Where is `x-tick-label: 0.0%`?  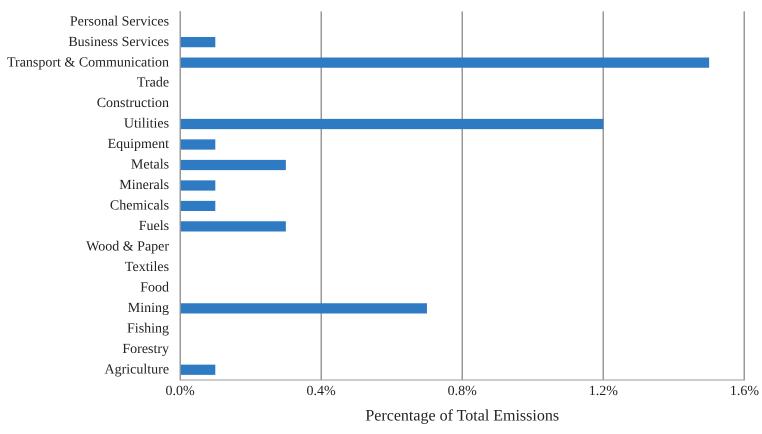
x-tick-label: 0.0% is located at coordinates (180, 392).